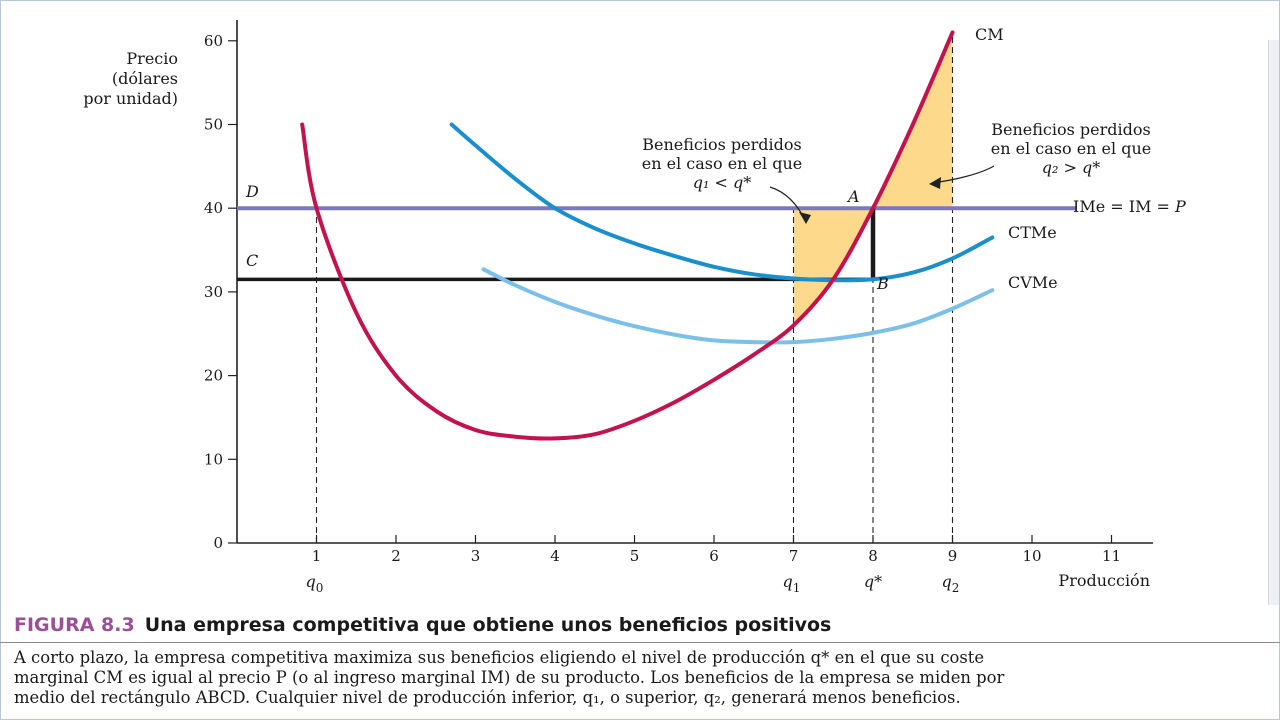  I want to click on y-tick-label-60: 60, so click(213, 41).